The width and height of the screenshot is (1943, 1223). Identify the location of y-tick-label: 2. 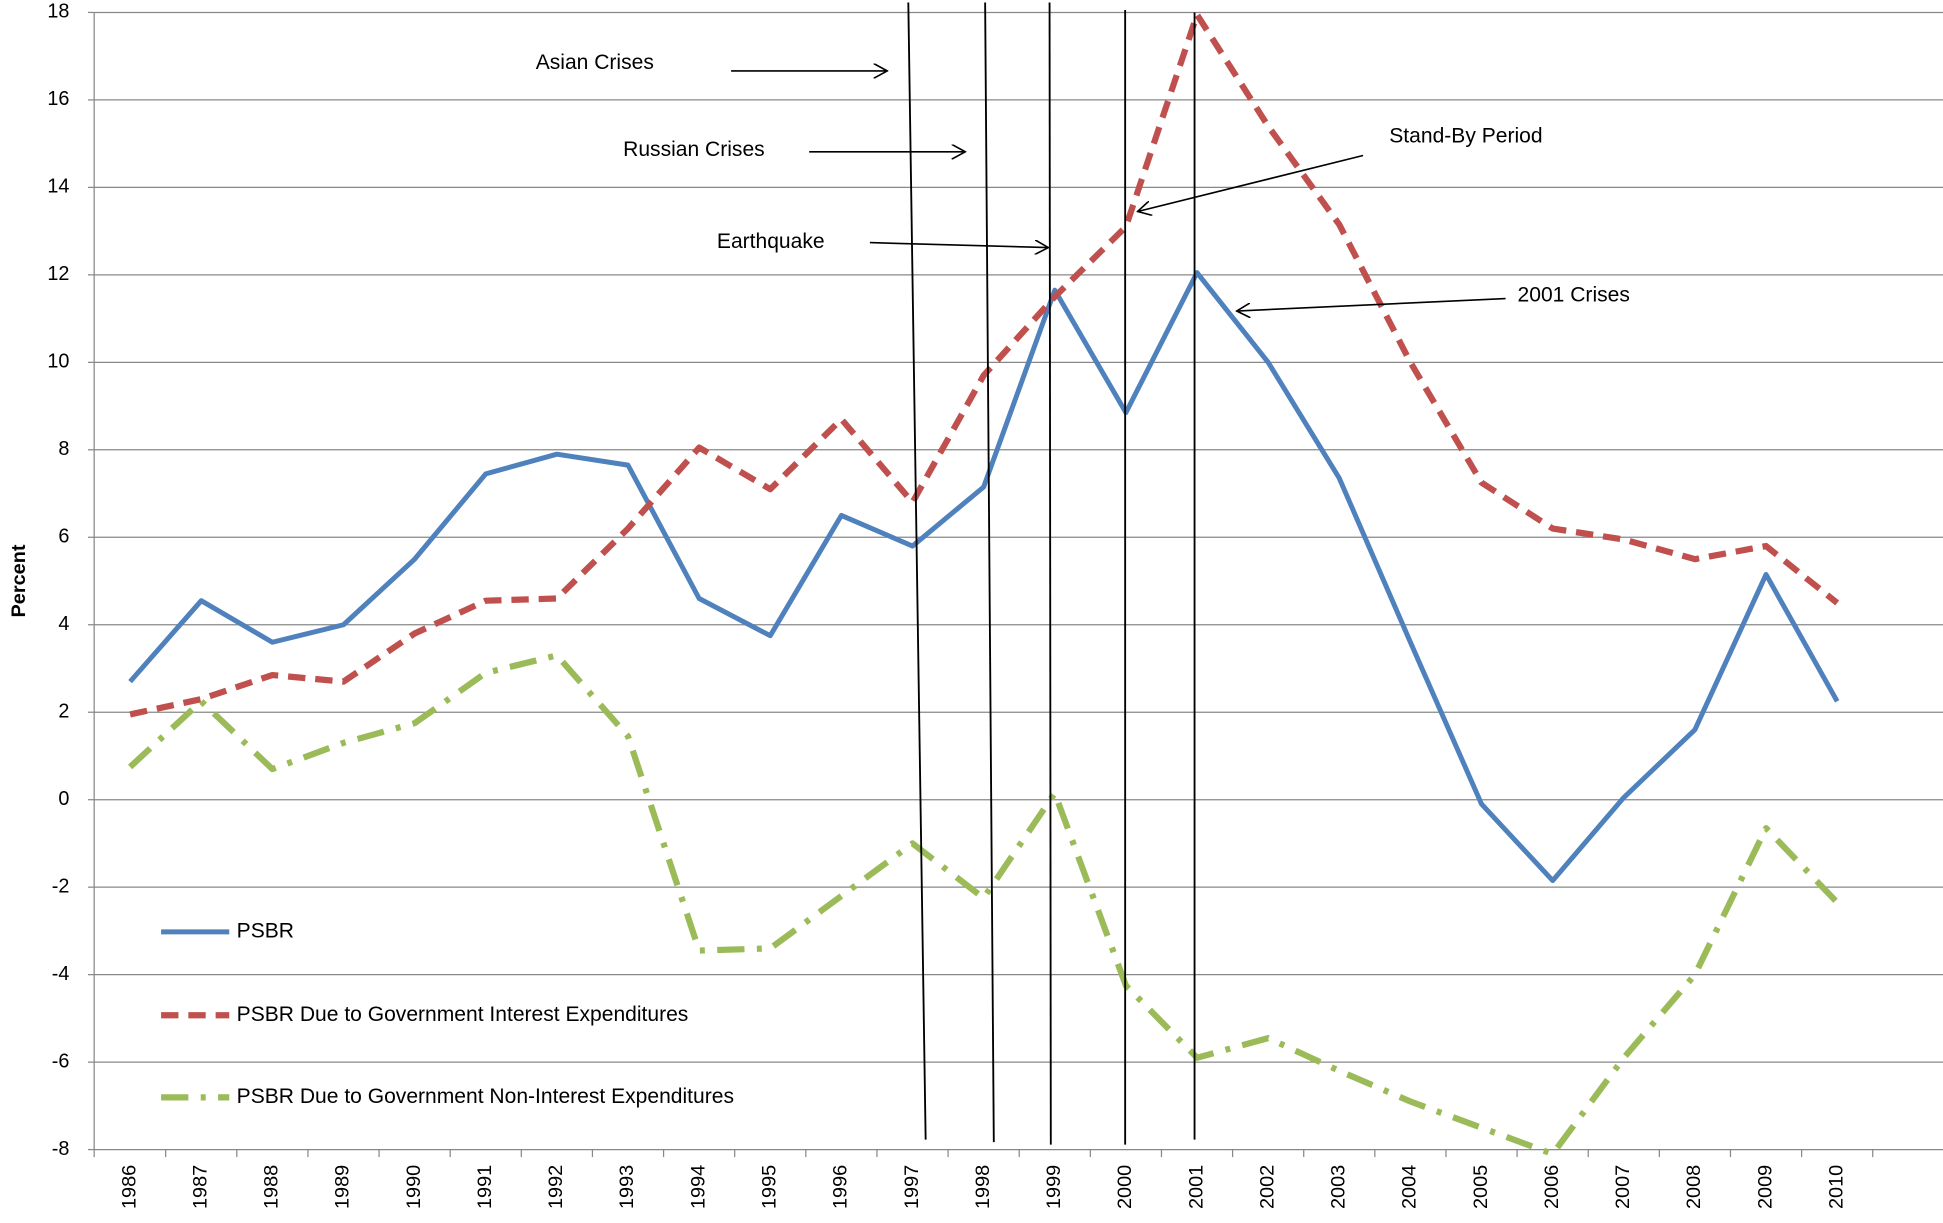
(63, 711).